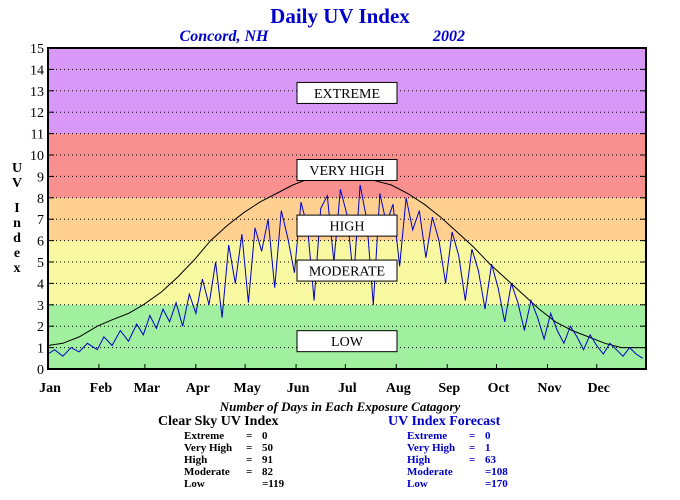  I want to click on forecast-row-value: 0, so click(488, 436).